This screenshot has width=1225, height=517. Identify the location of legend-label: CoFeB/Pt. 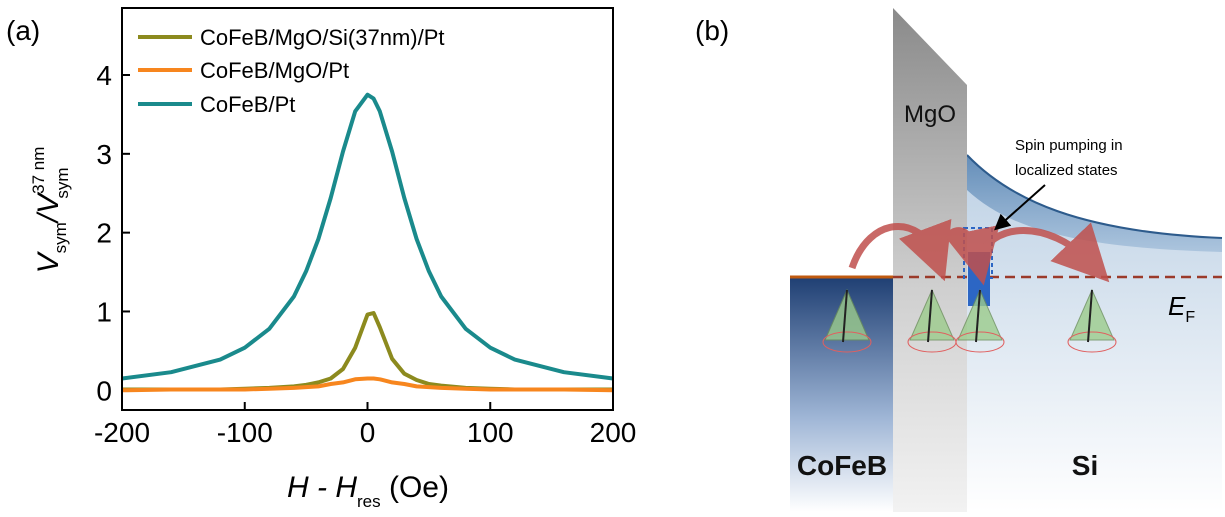
(247, 104).